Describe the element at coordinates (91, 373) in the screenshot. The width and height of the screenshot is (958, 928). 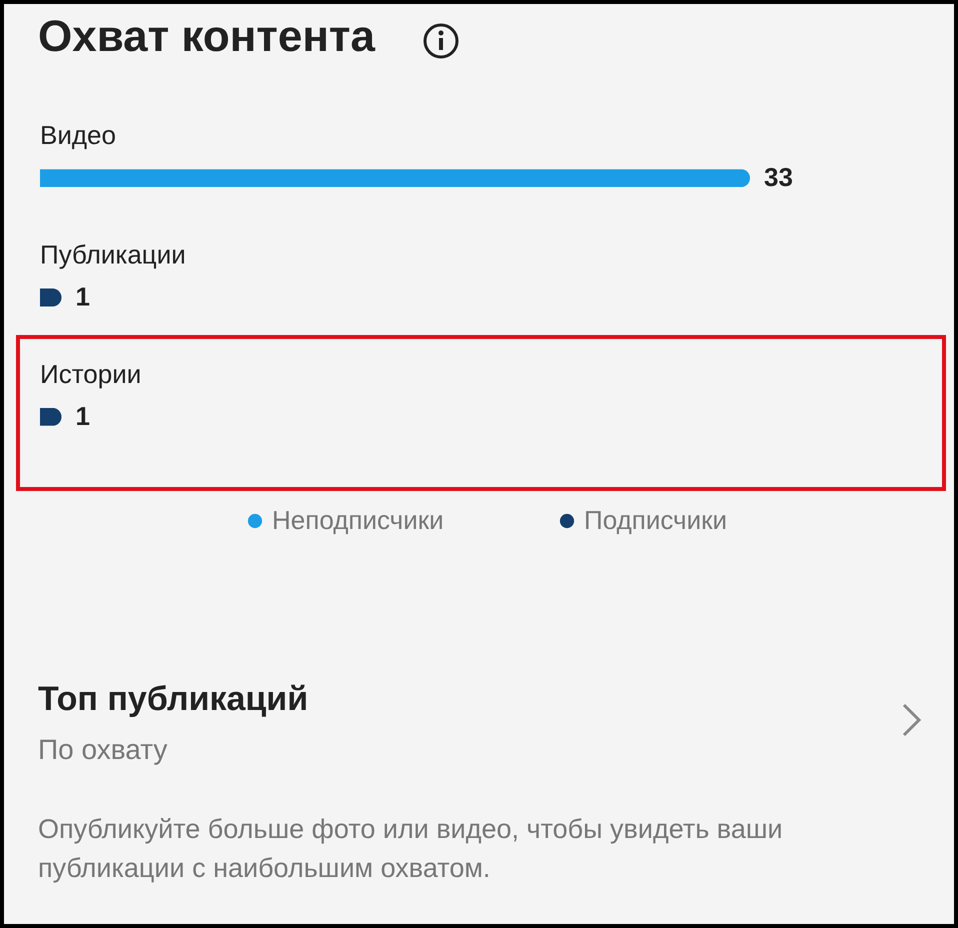
I see `y-tick-label: Истории` at that location.